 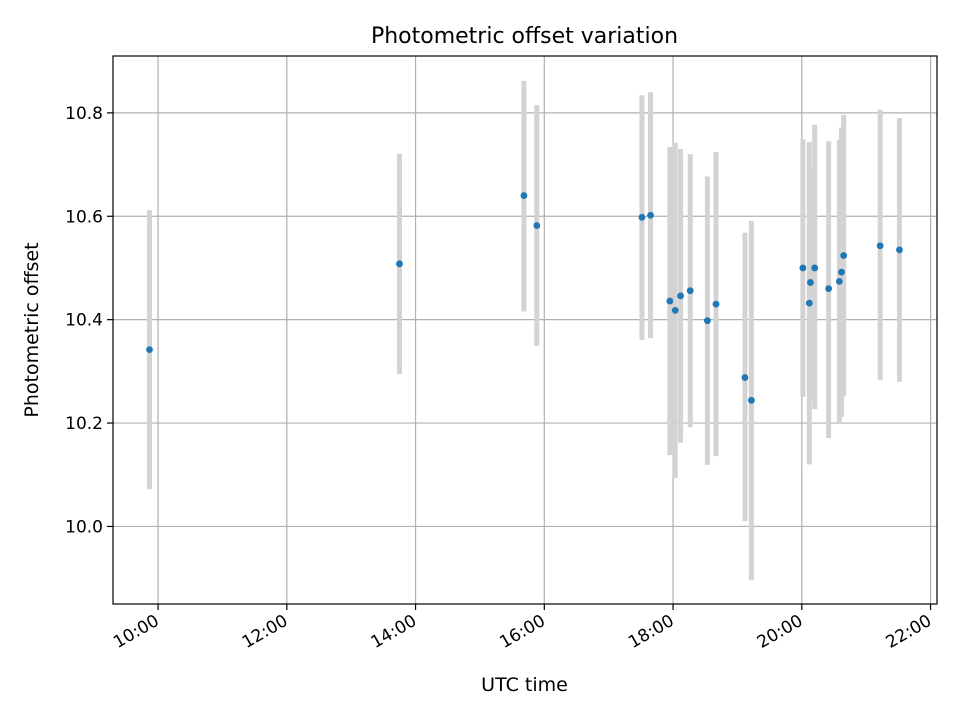 What do you see at coordinates (84, 114) in the screenshot?
I see `y-tick-label: 10.8` at bounding box center [84, 114].